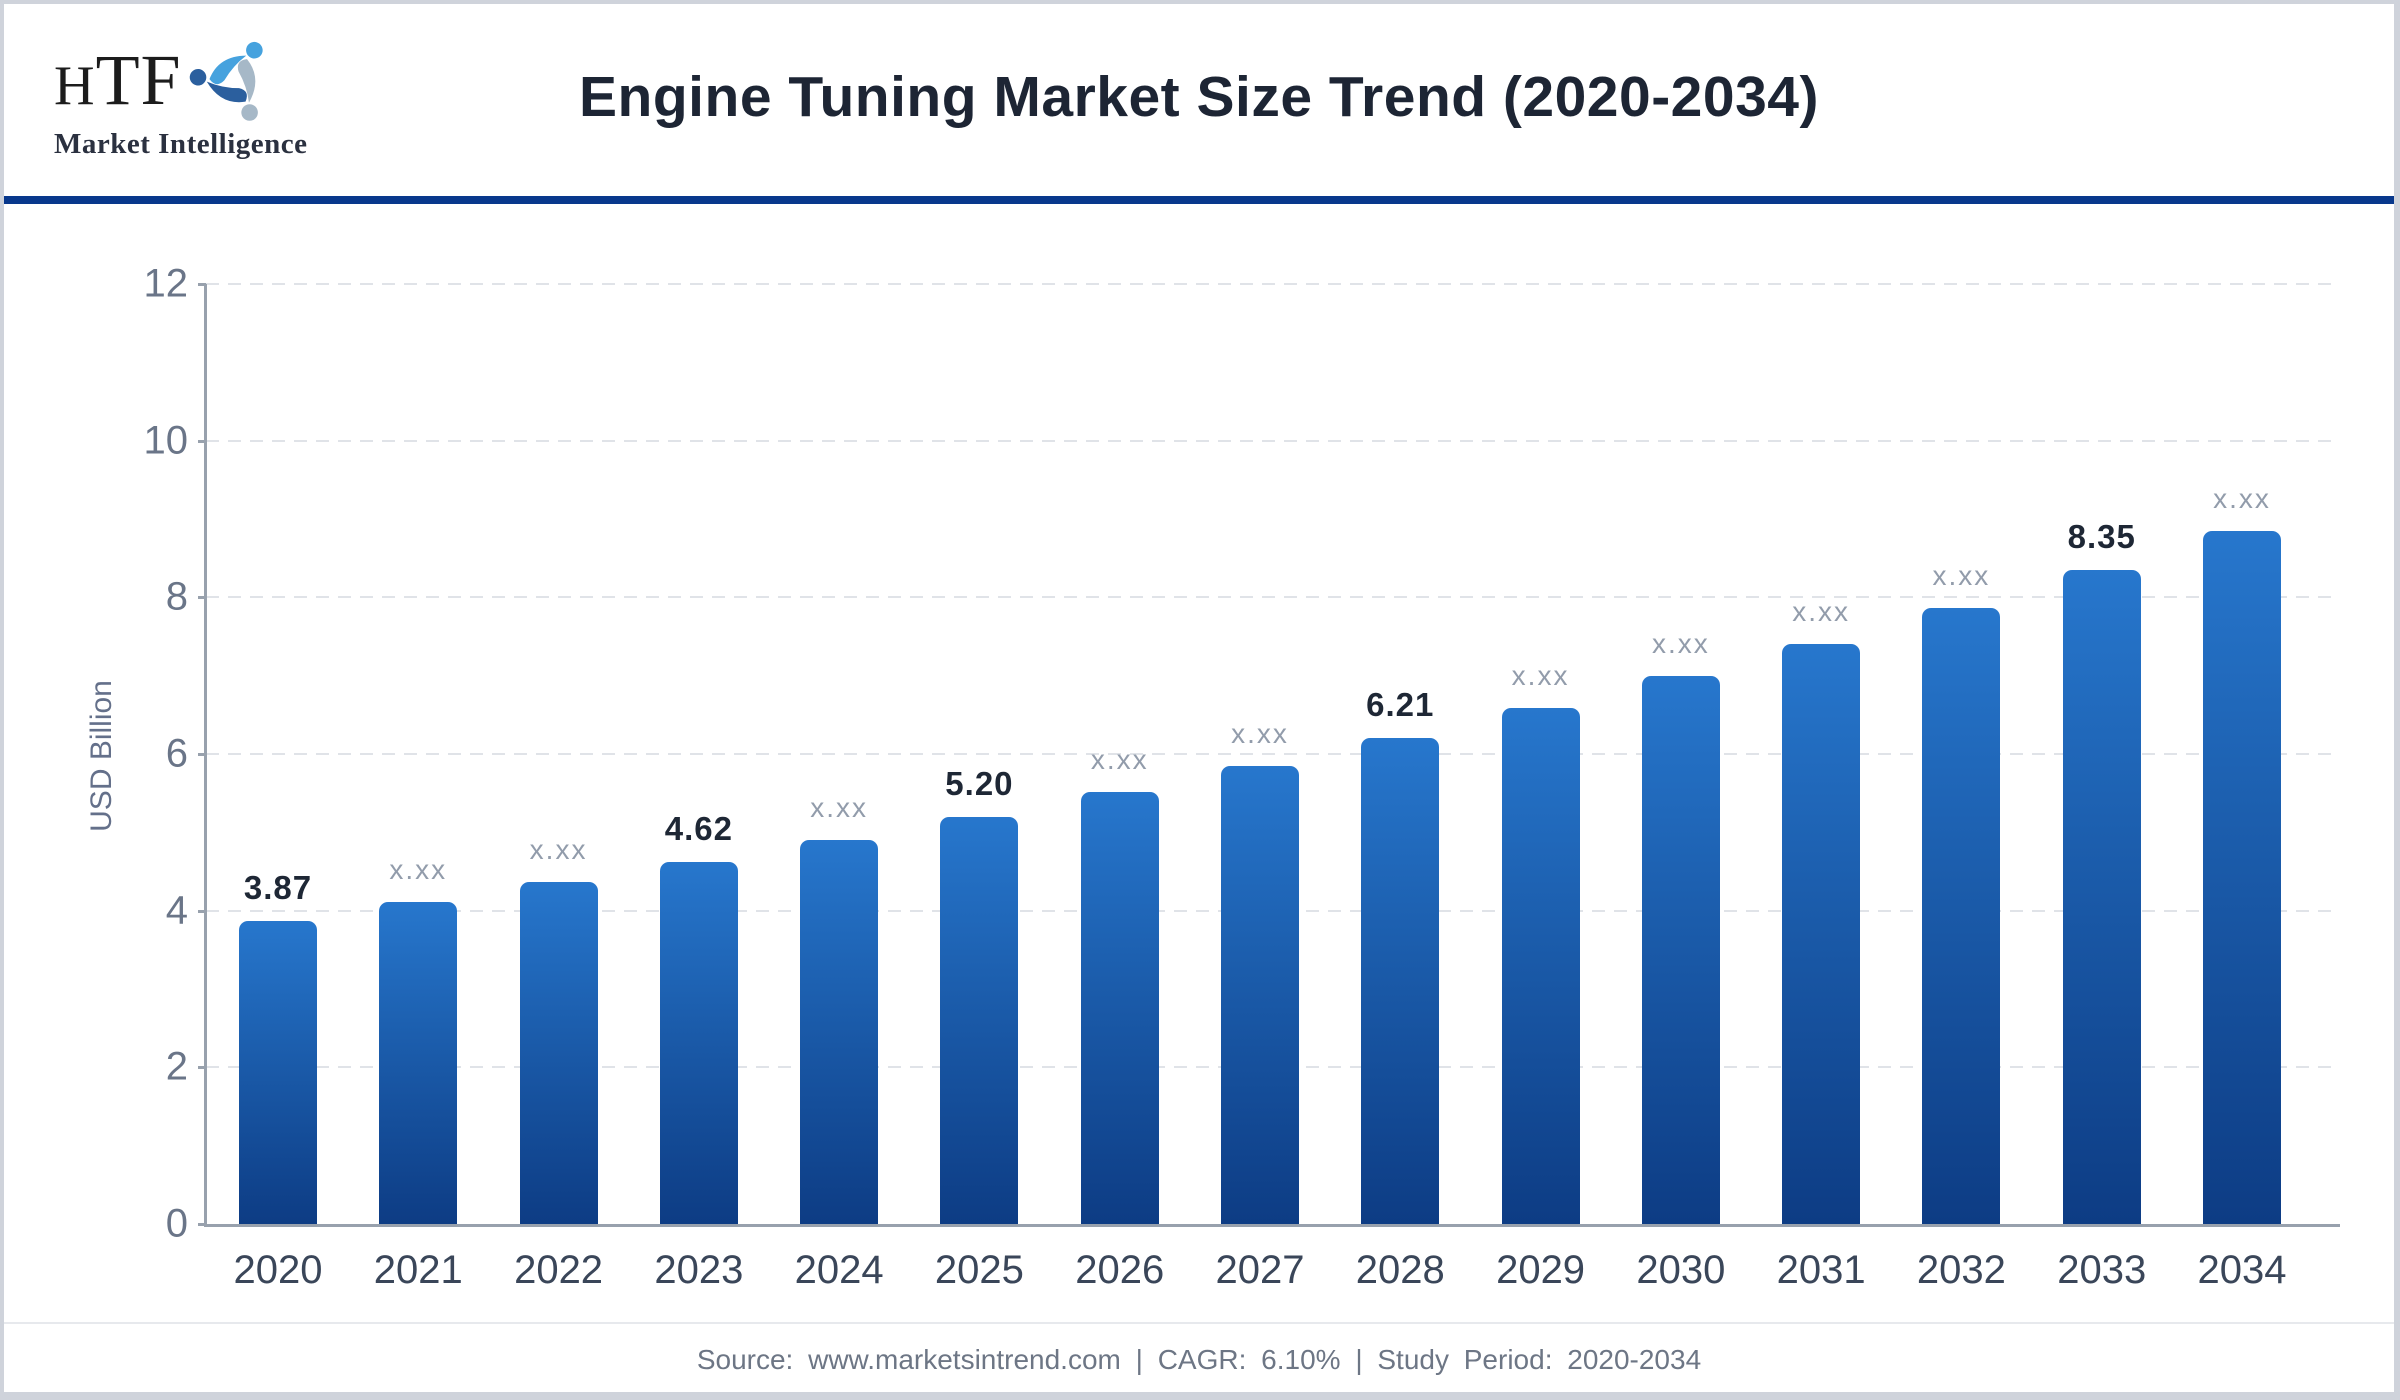  Describe the element at coordinates (1821, 1270) in the screenshot. I see `x-tick-label: 2031` at that location.